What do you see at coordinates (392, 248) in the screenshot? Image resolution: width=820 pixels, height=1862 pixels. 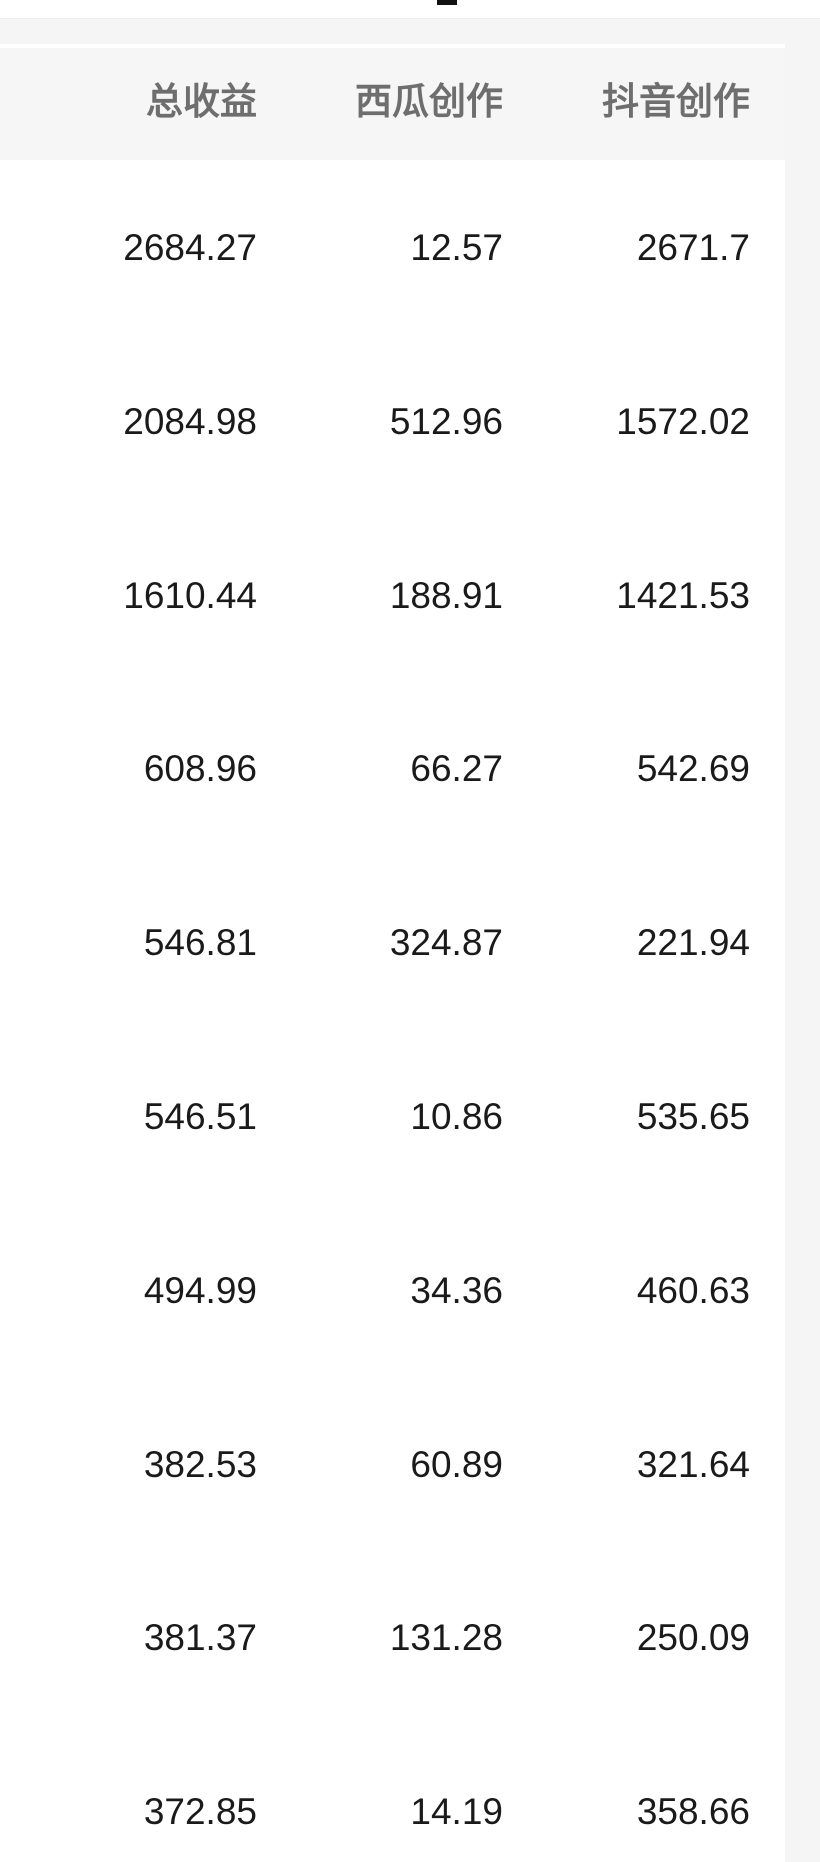 I see `table-row: 2684.27 12.57 2671.7` at bounding box center [392, 248].